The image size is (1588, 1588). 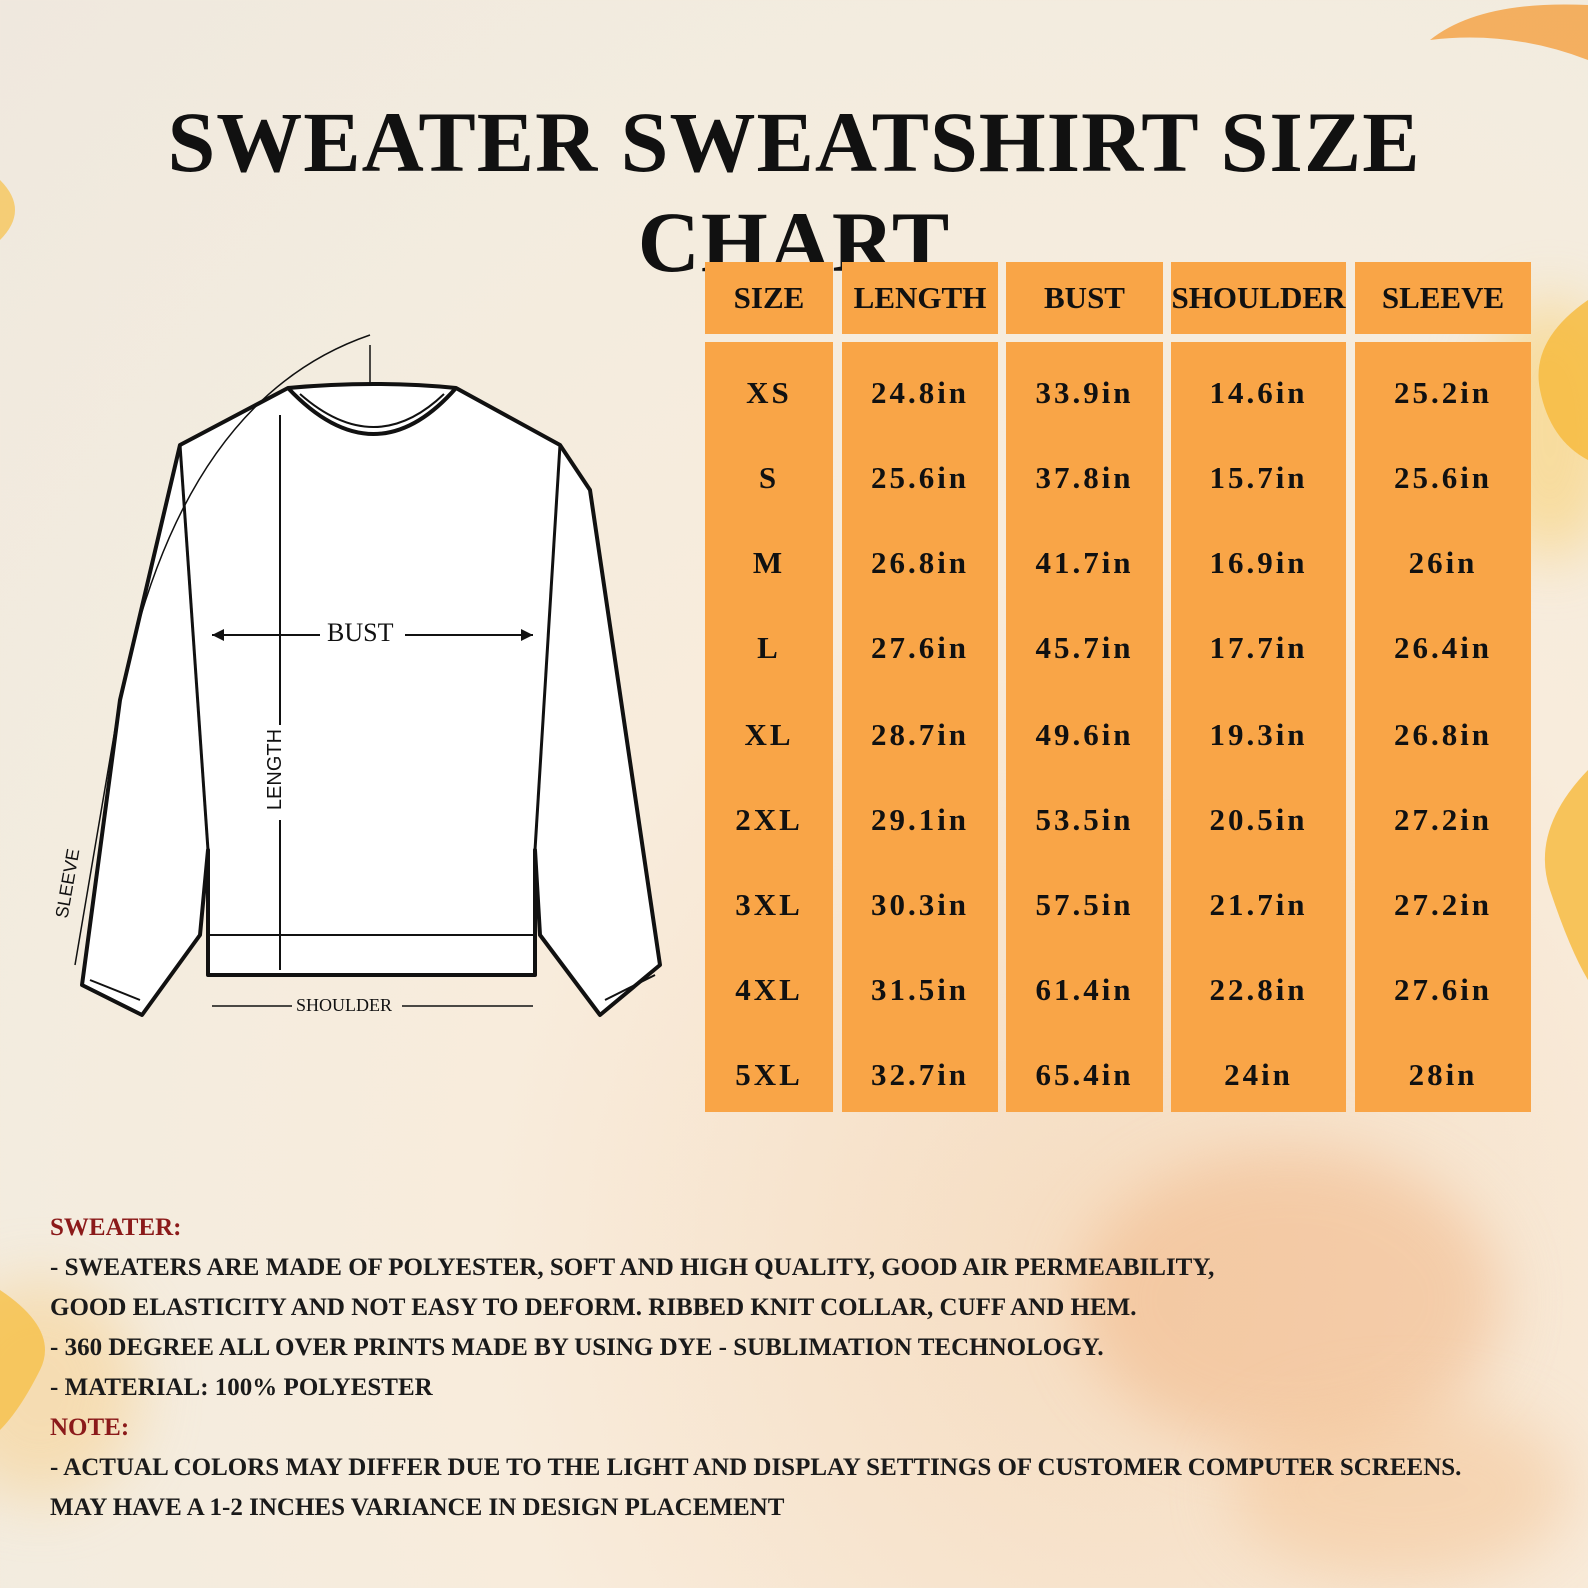 What do you see at coordinates (769, 647) in the screenshot?
I see `table-cell: L` at bounding box center [769, 647].